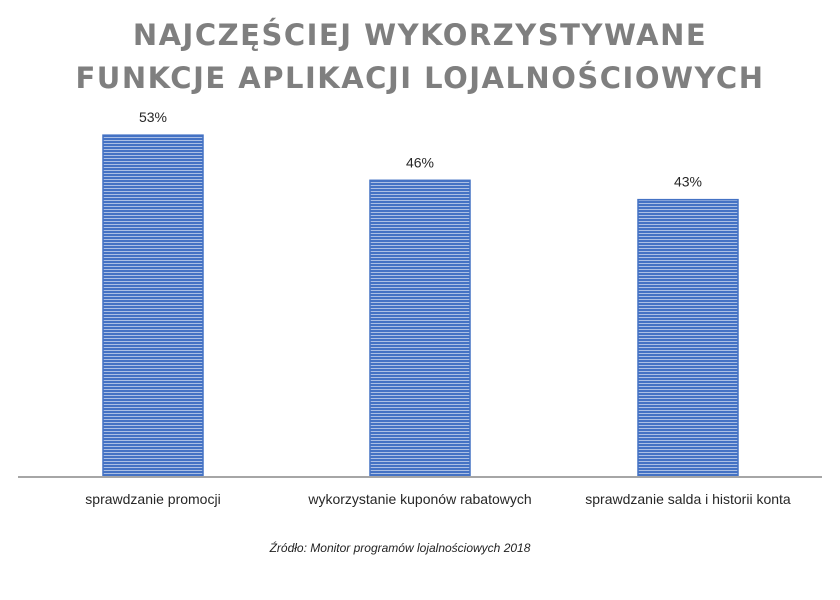 Image resolution: width=840 pixels, height=600 pixels. Describe the element at coordinates (688, 499) in the screenshot. I see `category-label-3: sprawdzanie salda i historii konta` at that location.